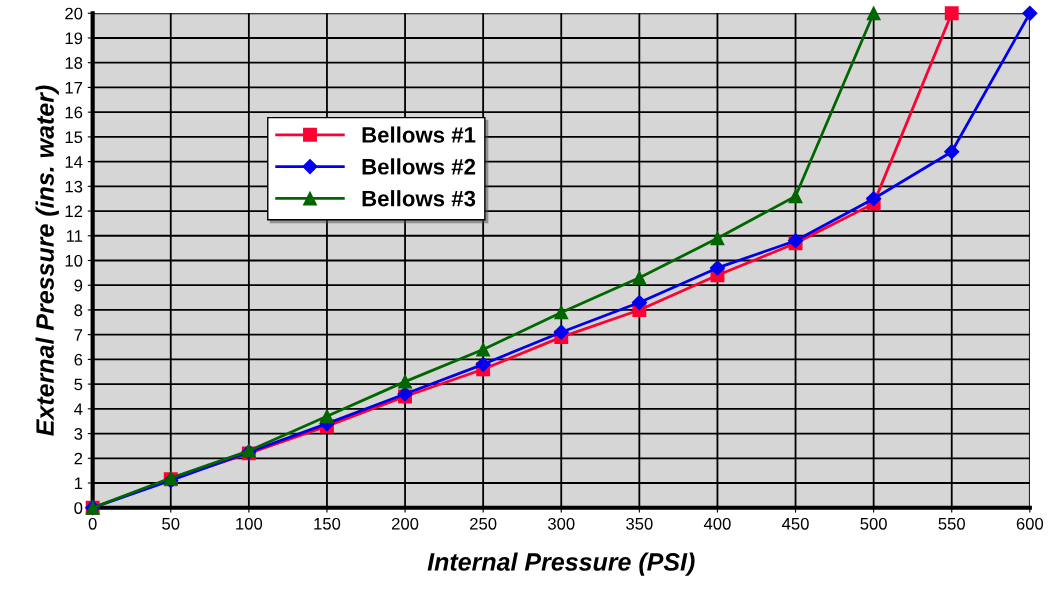  Describe the element at coordinates (561, 564) in the screenshot. I see `x-axis-title: Internal Pressure (PSI)` at that location.